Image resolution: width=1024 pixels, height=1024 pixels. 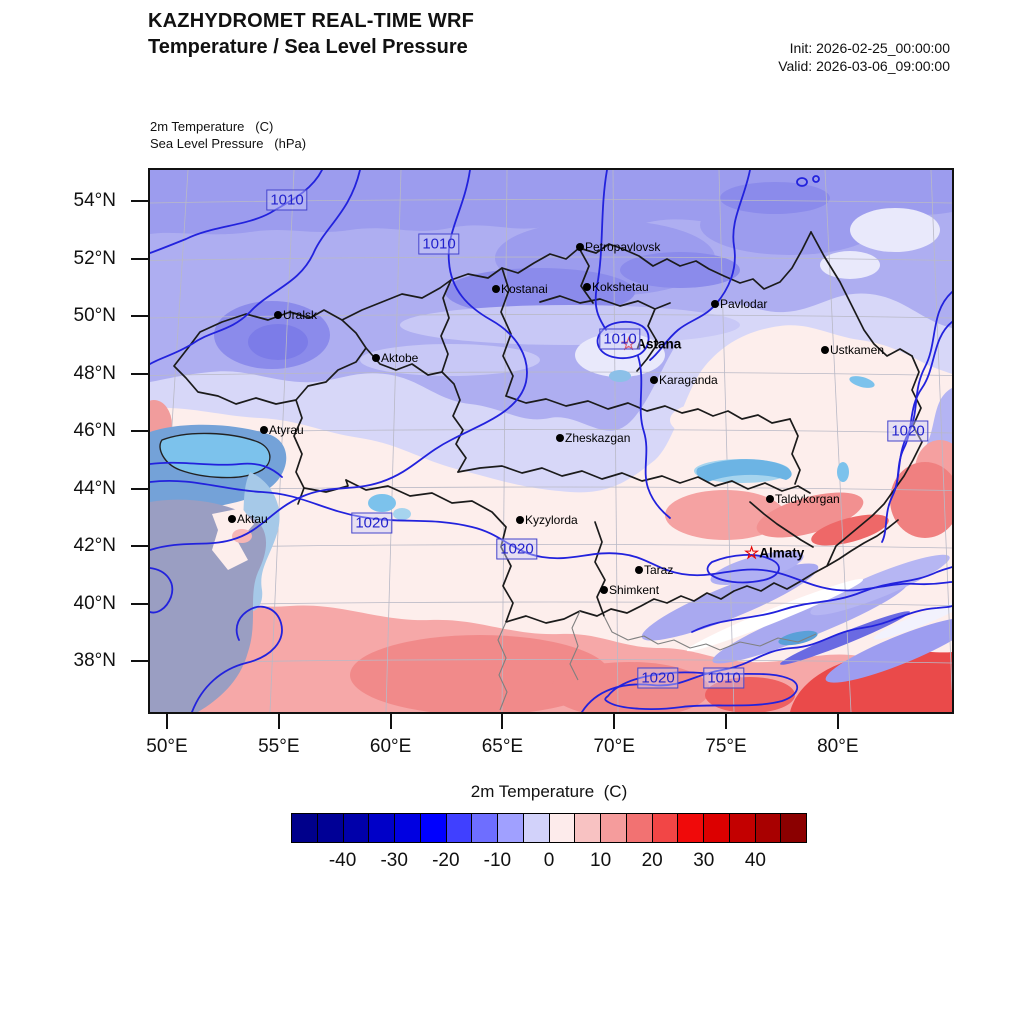 What do you see at coordinates (400, 357) in the screenshot?
I see `city-label: Aktobe` at bounding box center [400, 357].